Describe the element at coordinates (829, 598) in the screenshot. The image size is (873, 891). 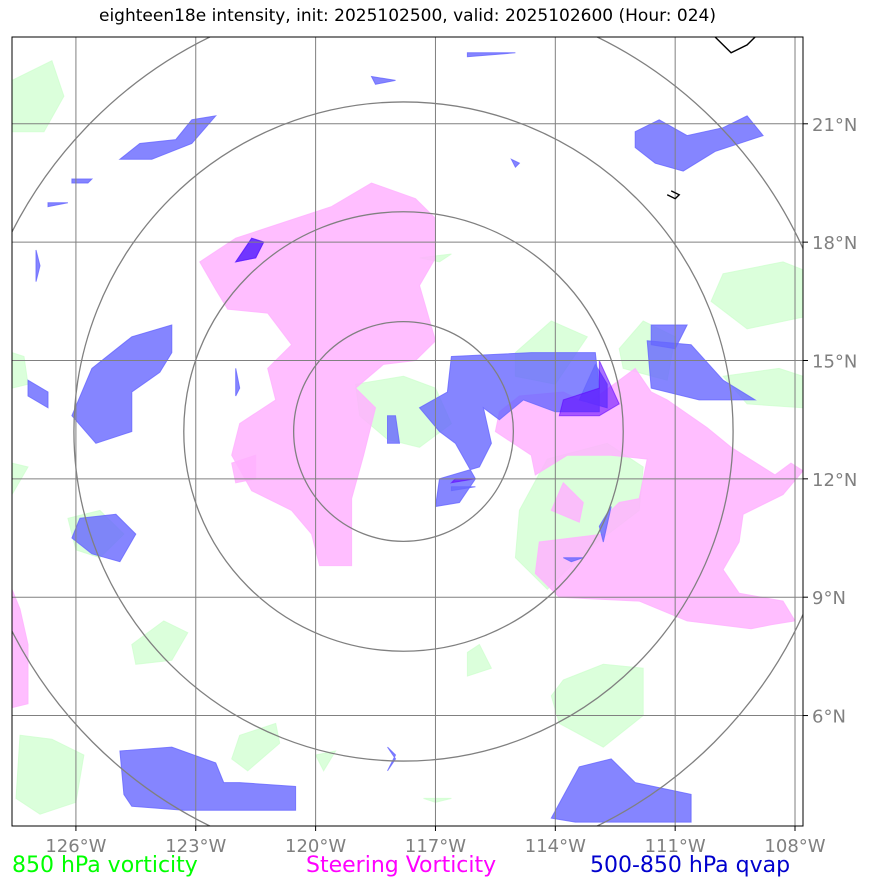
I see `y-tick-label-1: 9°N` at that location.